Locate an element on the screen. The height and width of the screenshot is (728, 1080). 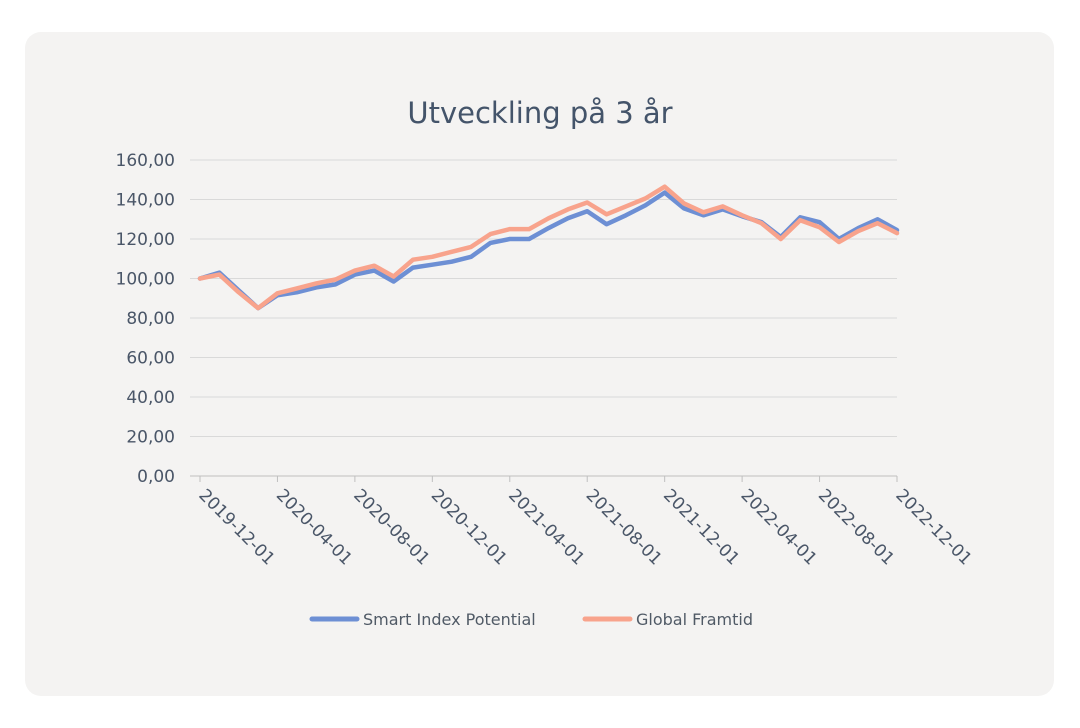
x-tick-label: 2022-04-01 is located at coordinates (779, 527).